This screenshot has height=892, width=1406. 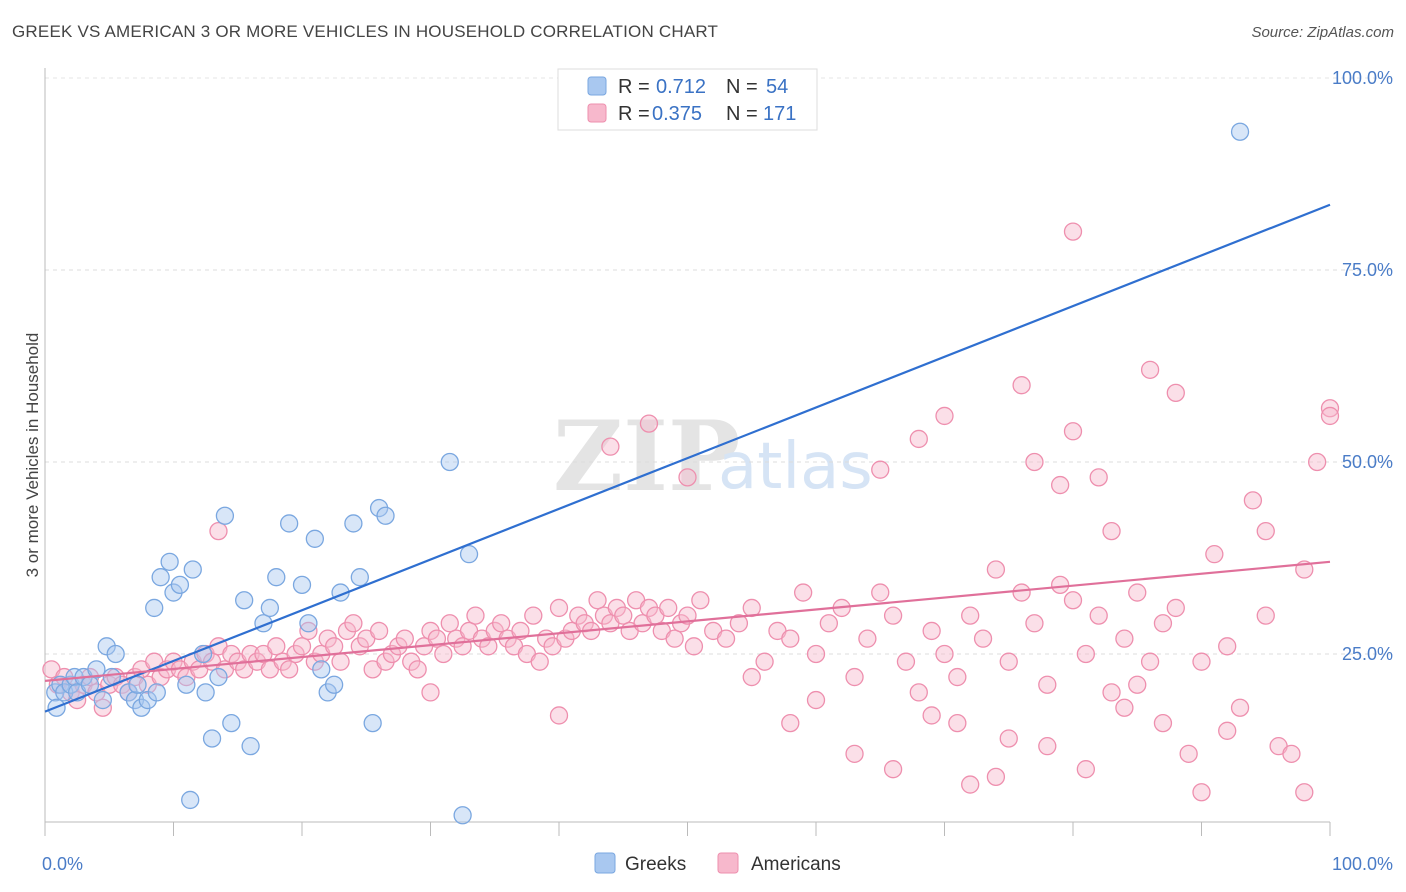 What do you see at coordinates (687, 99) in the screenshot?
I see `legend: R = 0.712 N = 54 R = 0.375 N = 171` at bounding box center [687, 99].